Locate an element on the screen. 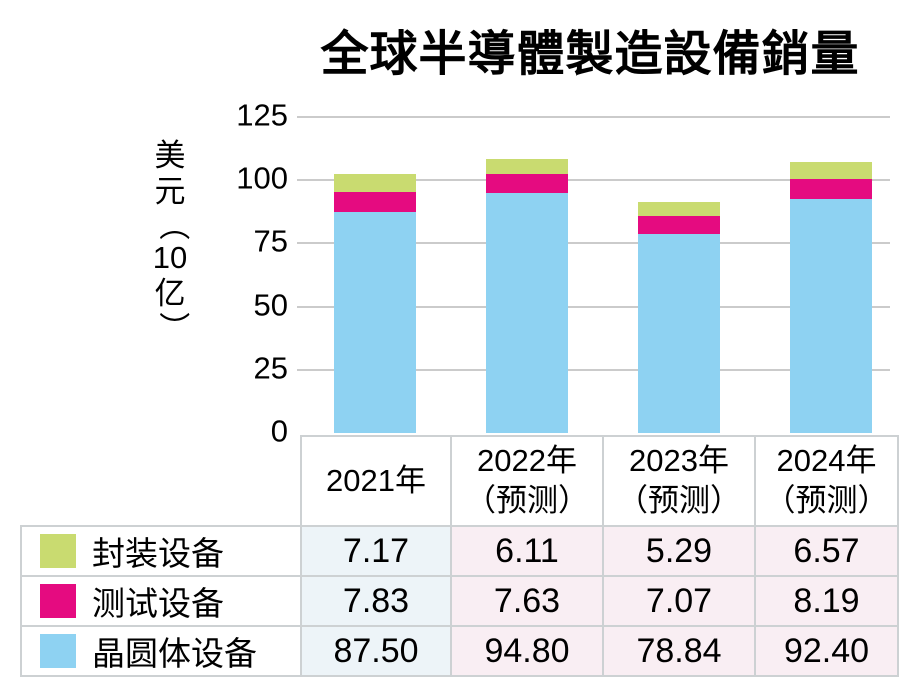 The width and height of the screenshot is (921, 690). table-value: 78.84 is located at coordinates (679, 651).